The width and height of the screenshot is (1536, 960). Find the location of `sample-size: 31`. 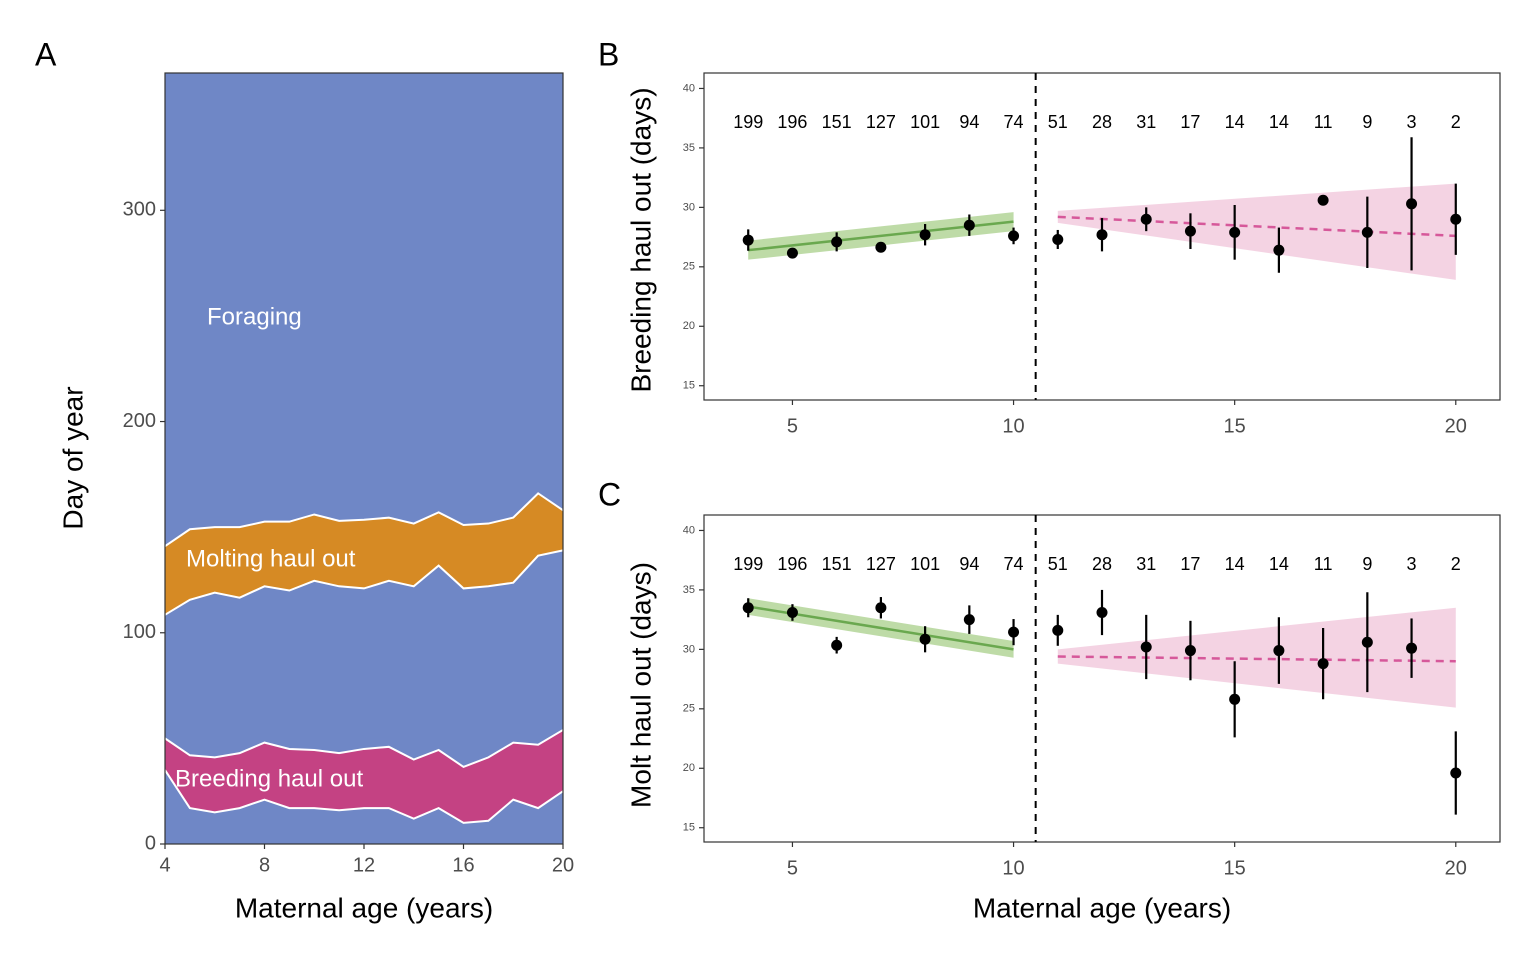

sample-size: 31 is located at coordinates (1146, 564).